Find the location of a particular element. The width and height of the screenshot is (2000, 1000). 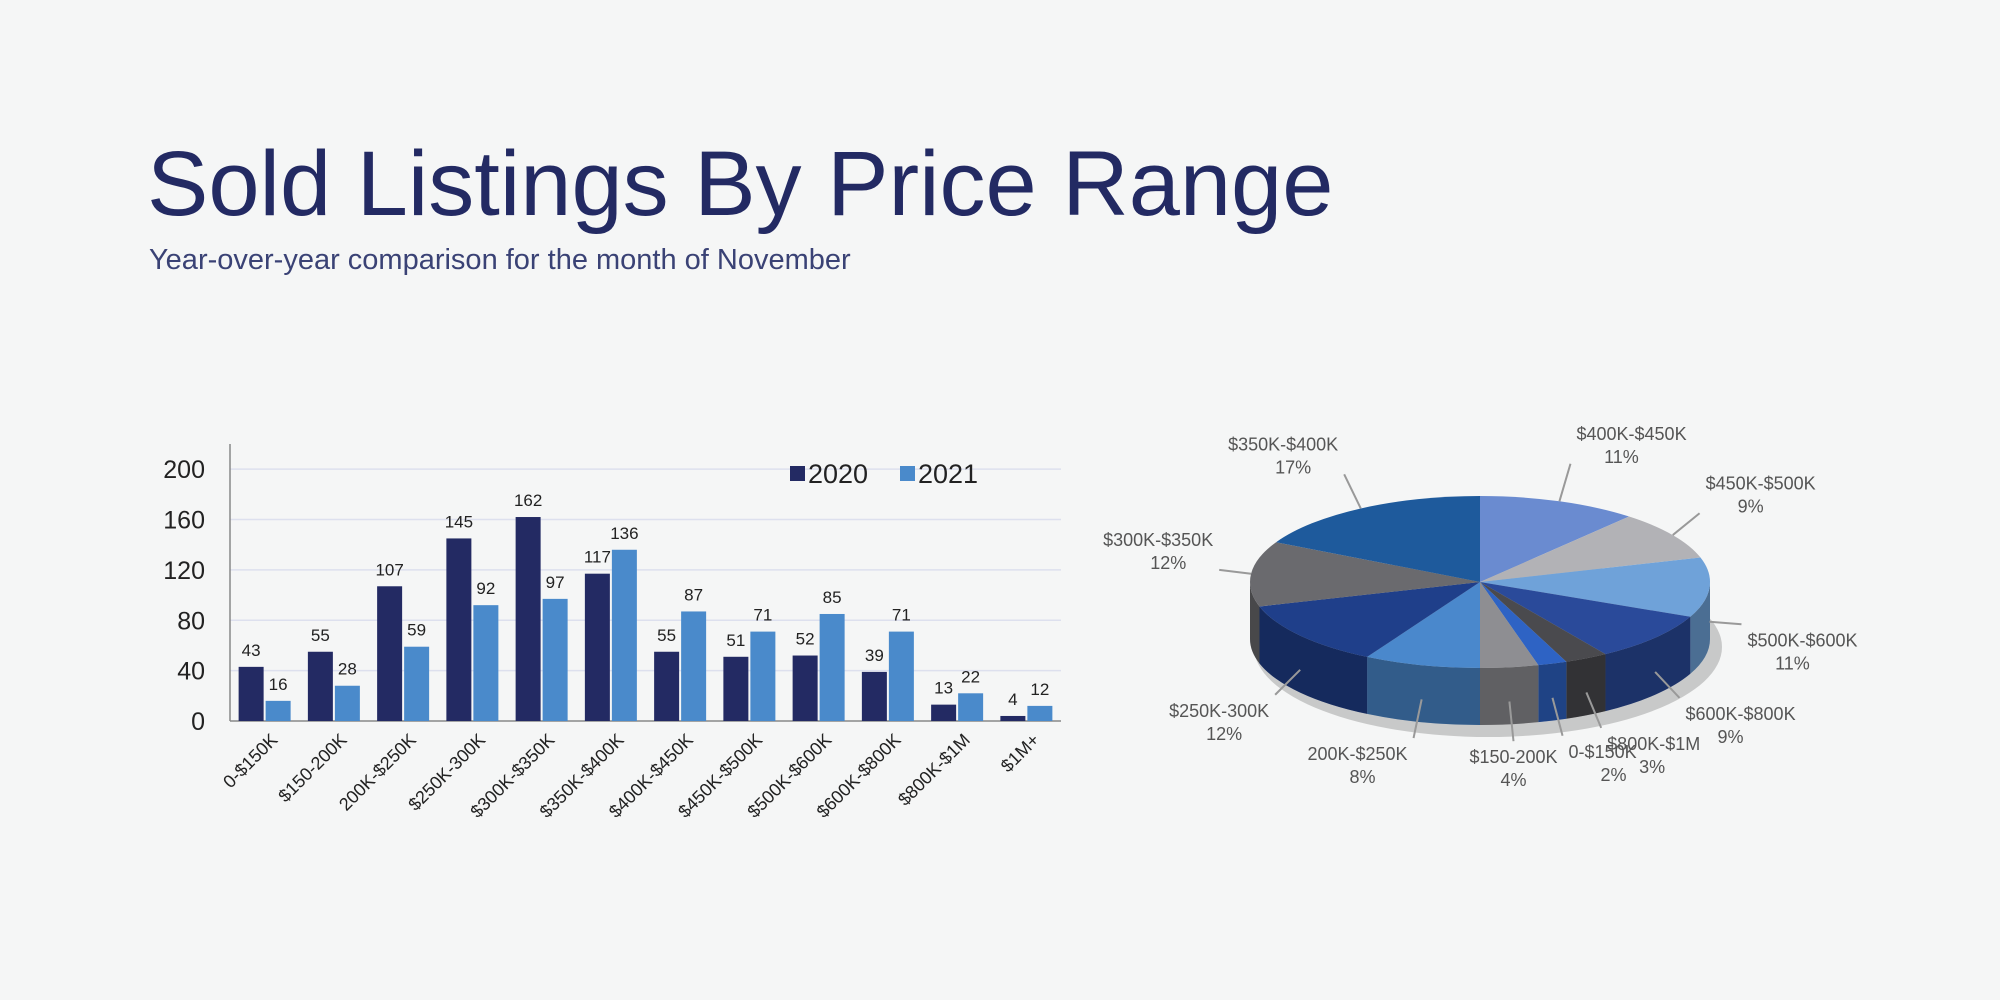

data-label: 145 is located at coordinates (459, 521).